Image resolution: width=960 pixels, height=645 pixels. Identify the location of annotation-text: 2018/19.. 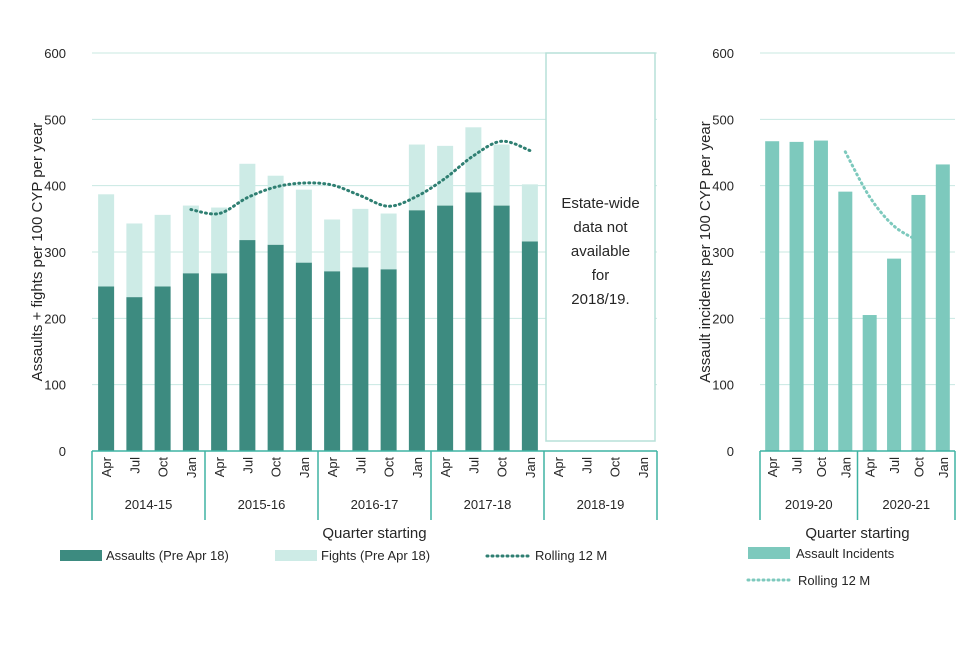
(600, 299).